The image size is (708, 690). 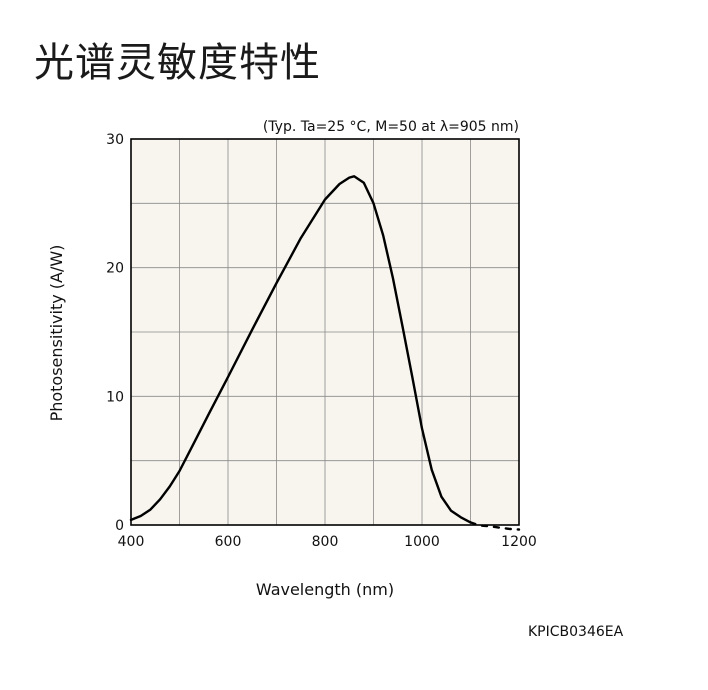 I want to click on y-tick-label: 20, so click(x=115, y=269).